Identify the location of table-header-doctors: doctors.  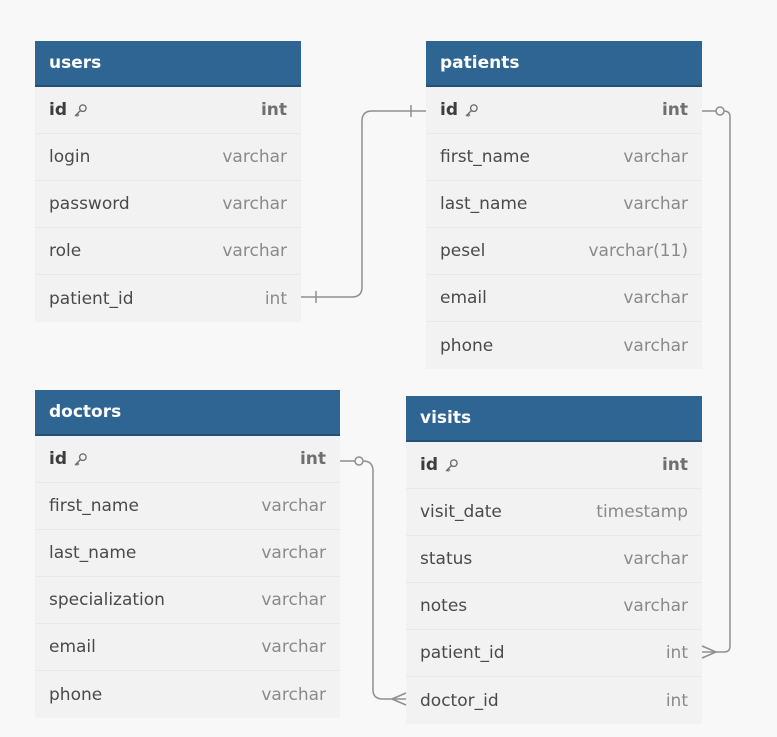
(187, 413).